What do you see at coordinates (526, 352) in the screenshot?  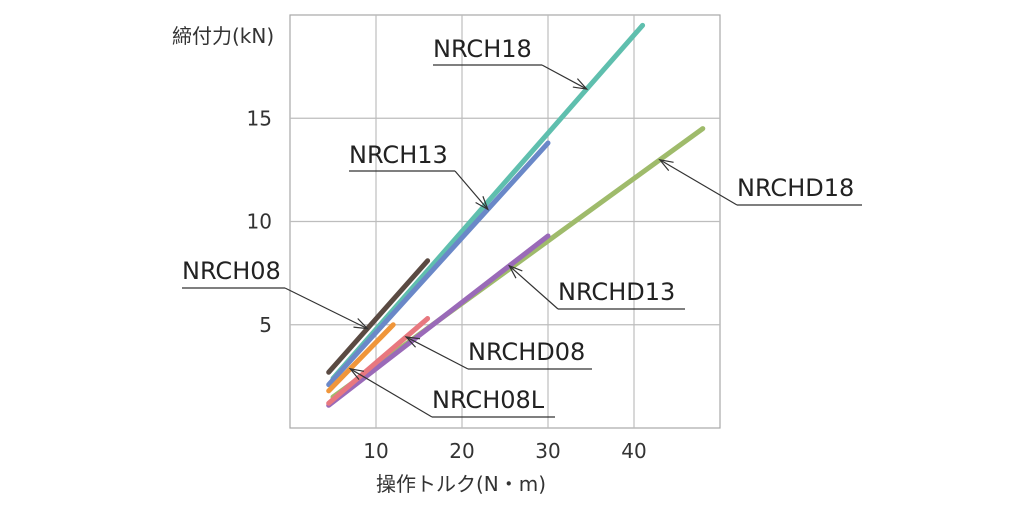 I see `series-label: NRCHD08` at bounding box center [526, 352].